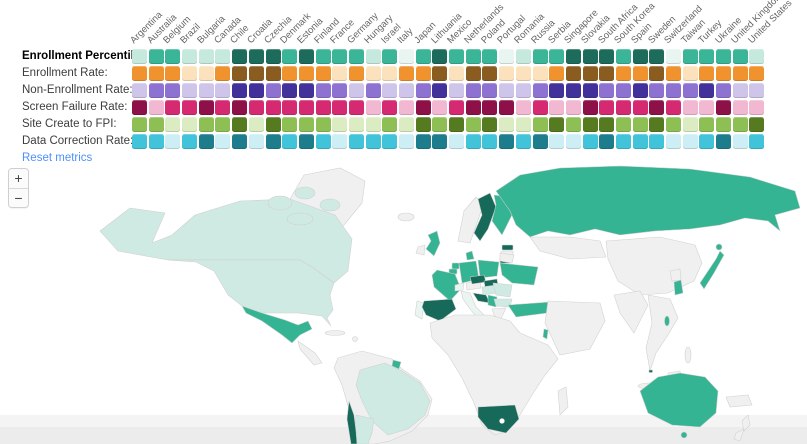 The width and height of the screenshot is (807, 444). Describe the element at coordinates (77, 90) in the screenshot. I see `metric-row-label-non-enrollment-rate: Non-Enrollment Rate:` at that location.